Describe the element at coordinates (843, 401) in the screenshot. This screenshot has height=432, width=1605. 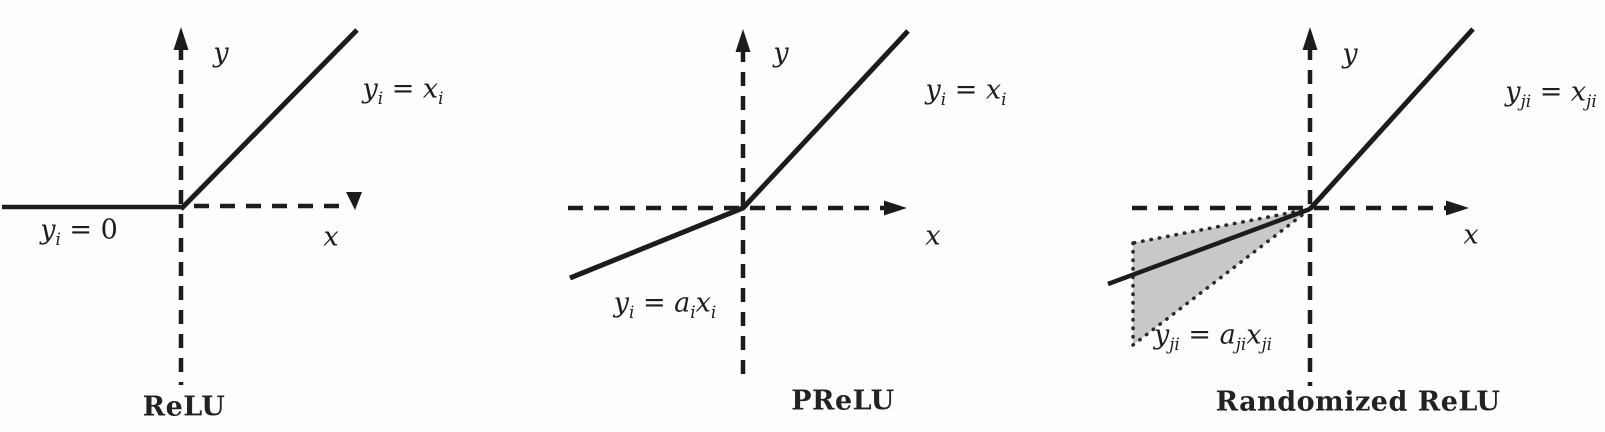
I see `prelu-caption: PReLU` at that location.